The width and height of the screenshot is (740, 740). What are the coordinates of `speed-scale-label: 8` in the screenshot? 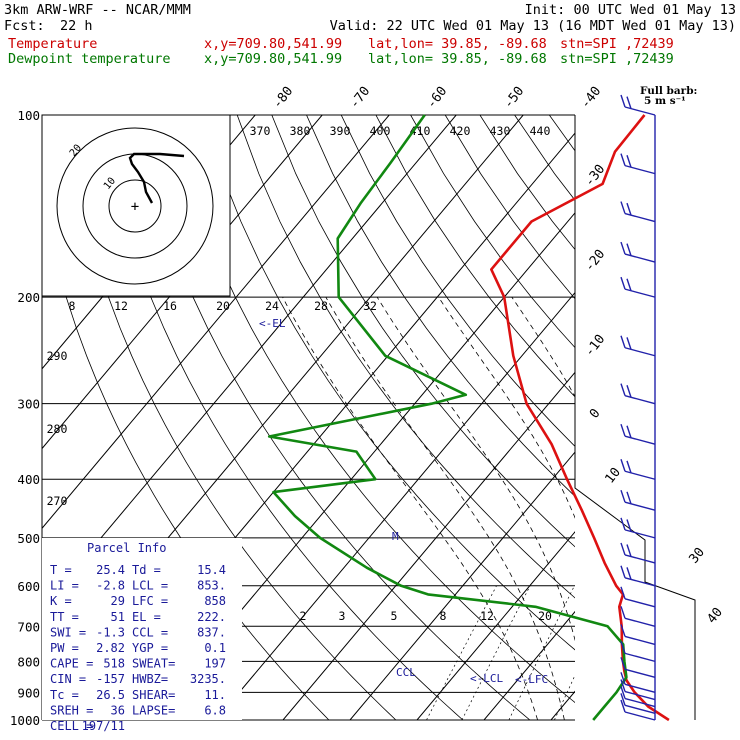 It's located at (72, 306).